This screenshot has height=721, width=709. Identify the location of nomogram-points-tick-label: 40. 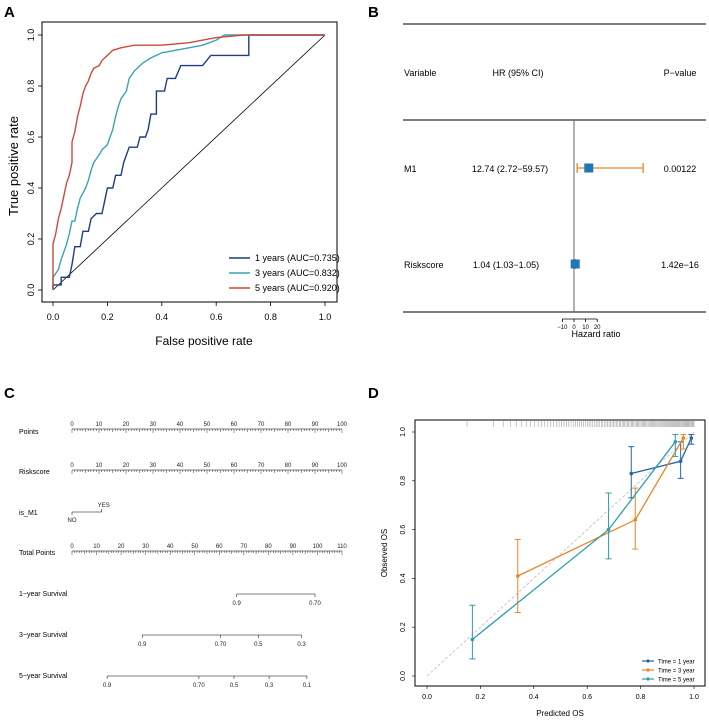
(180, 425).